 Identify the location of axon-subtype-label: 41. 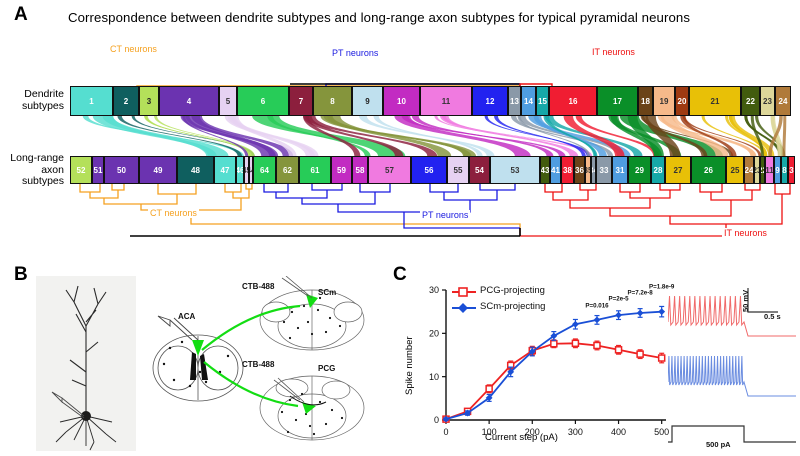
(555, 170).